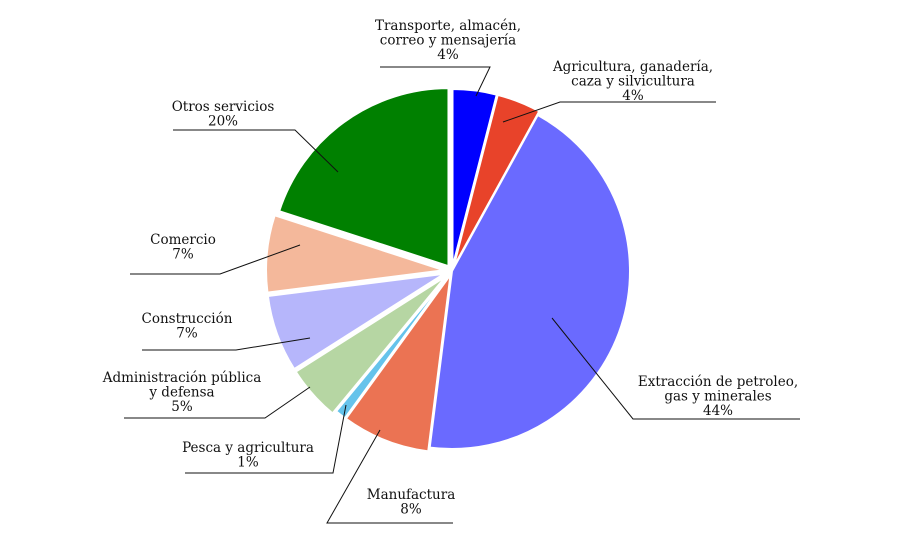  I want to click on slice-name-label: Manufactura, so click(411, 495).